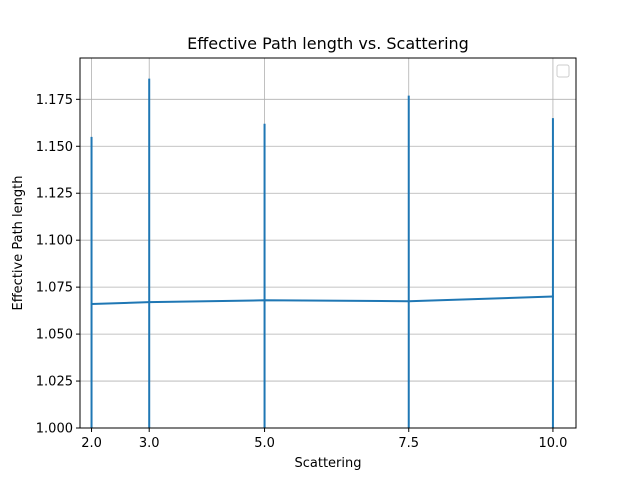 This screenshot has height=480, width=640. I want to click on y-axis-label: Effective Path length, so click(18, 243).